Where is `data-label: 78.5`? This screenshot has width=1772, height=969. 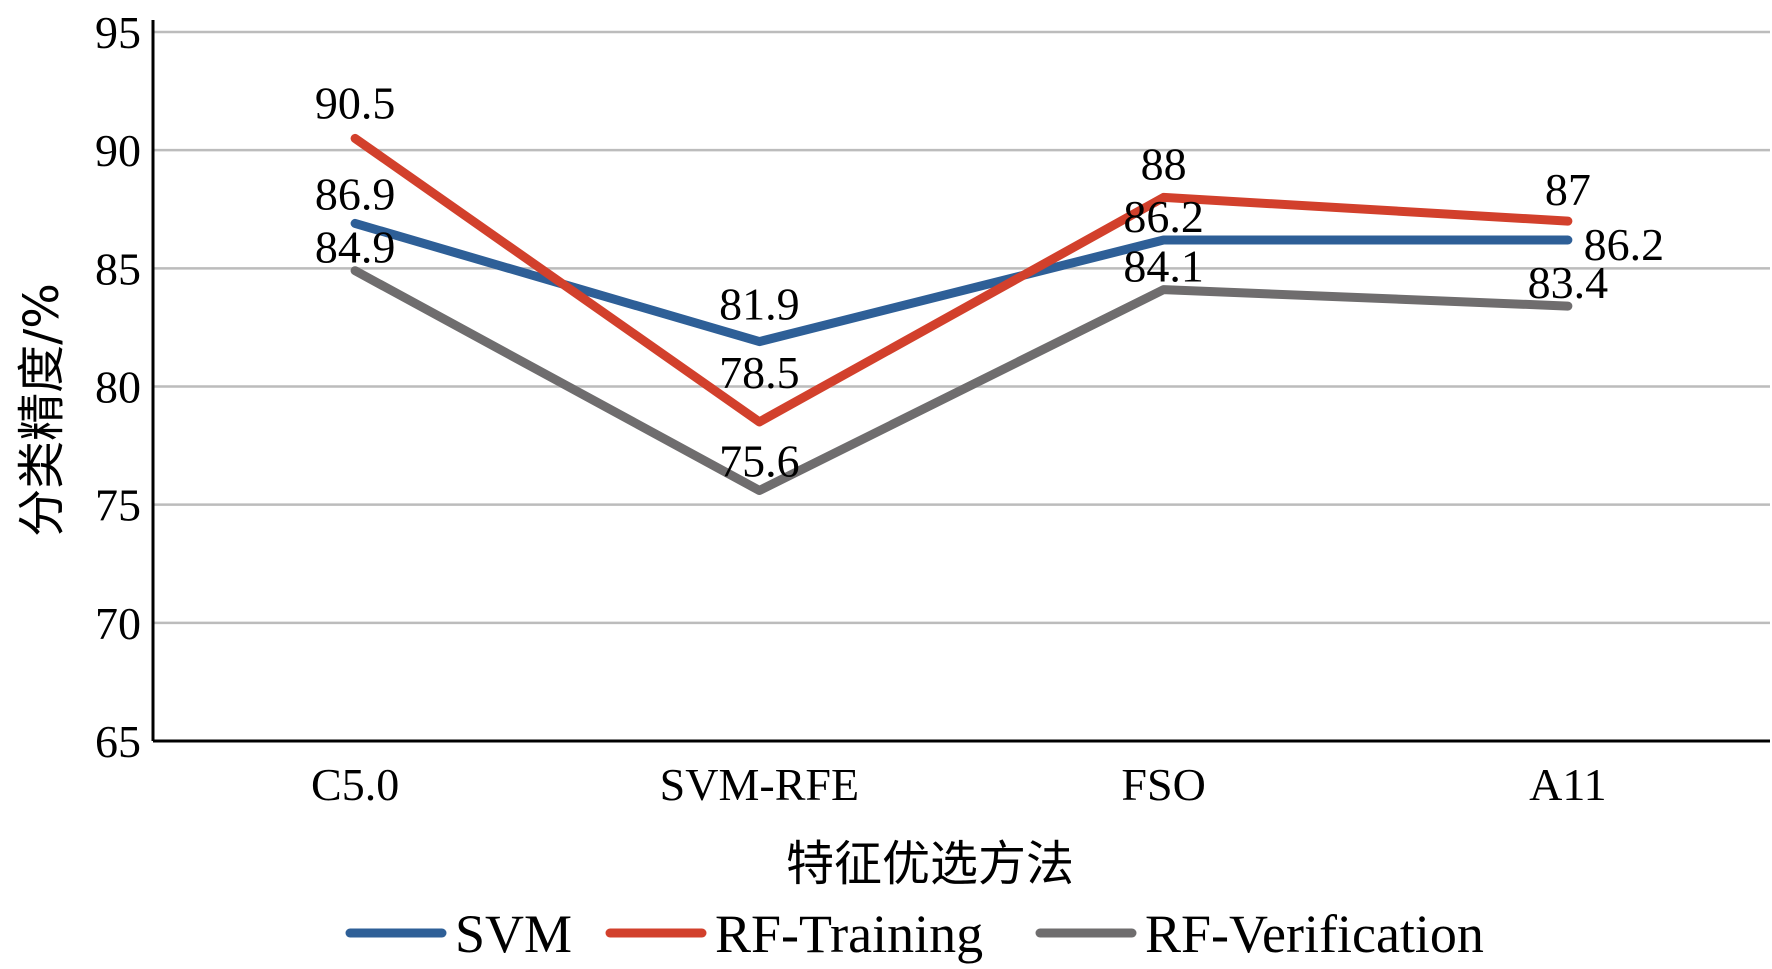
data-label: 78.5 is located at coordinates (759, 372).